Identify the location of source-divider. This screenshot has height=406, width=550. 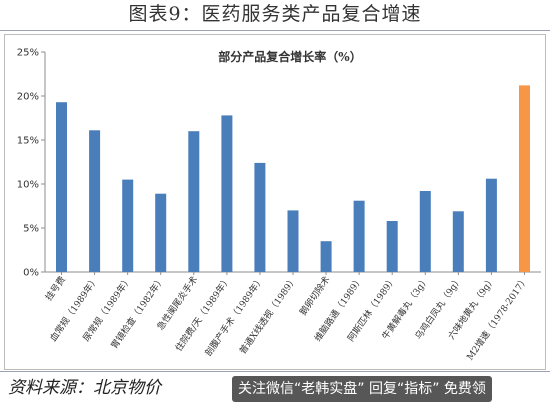
(275, 371).